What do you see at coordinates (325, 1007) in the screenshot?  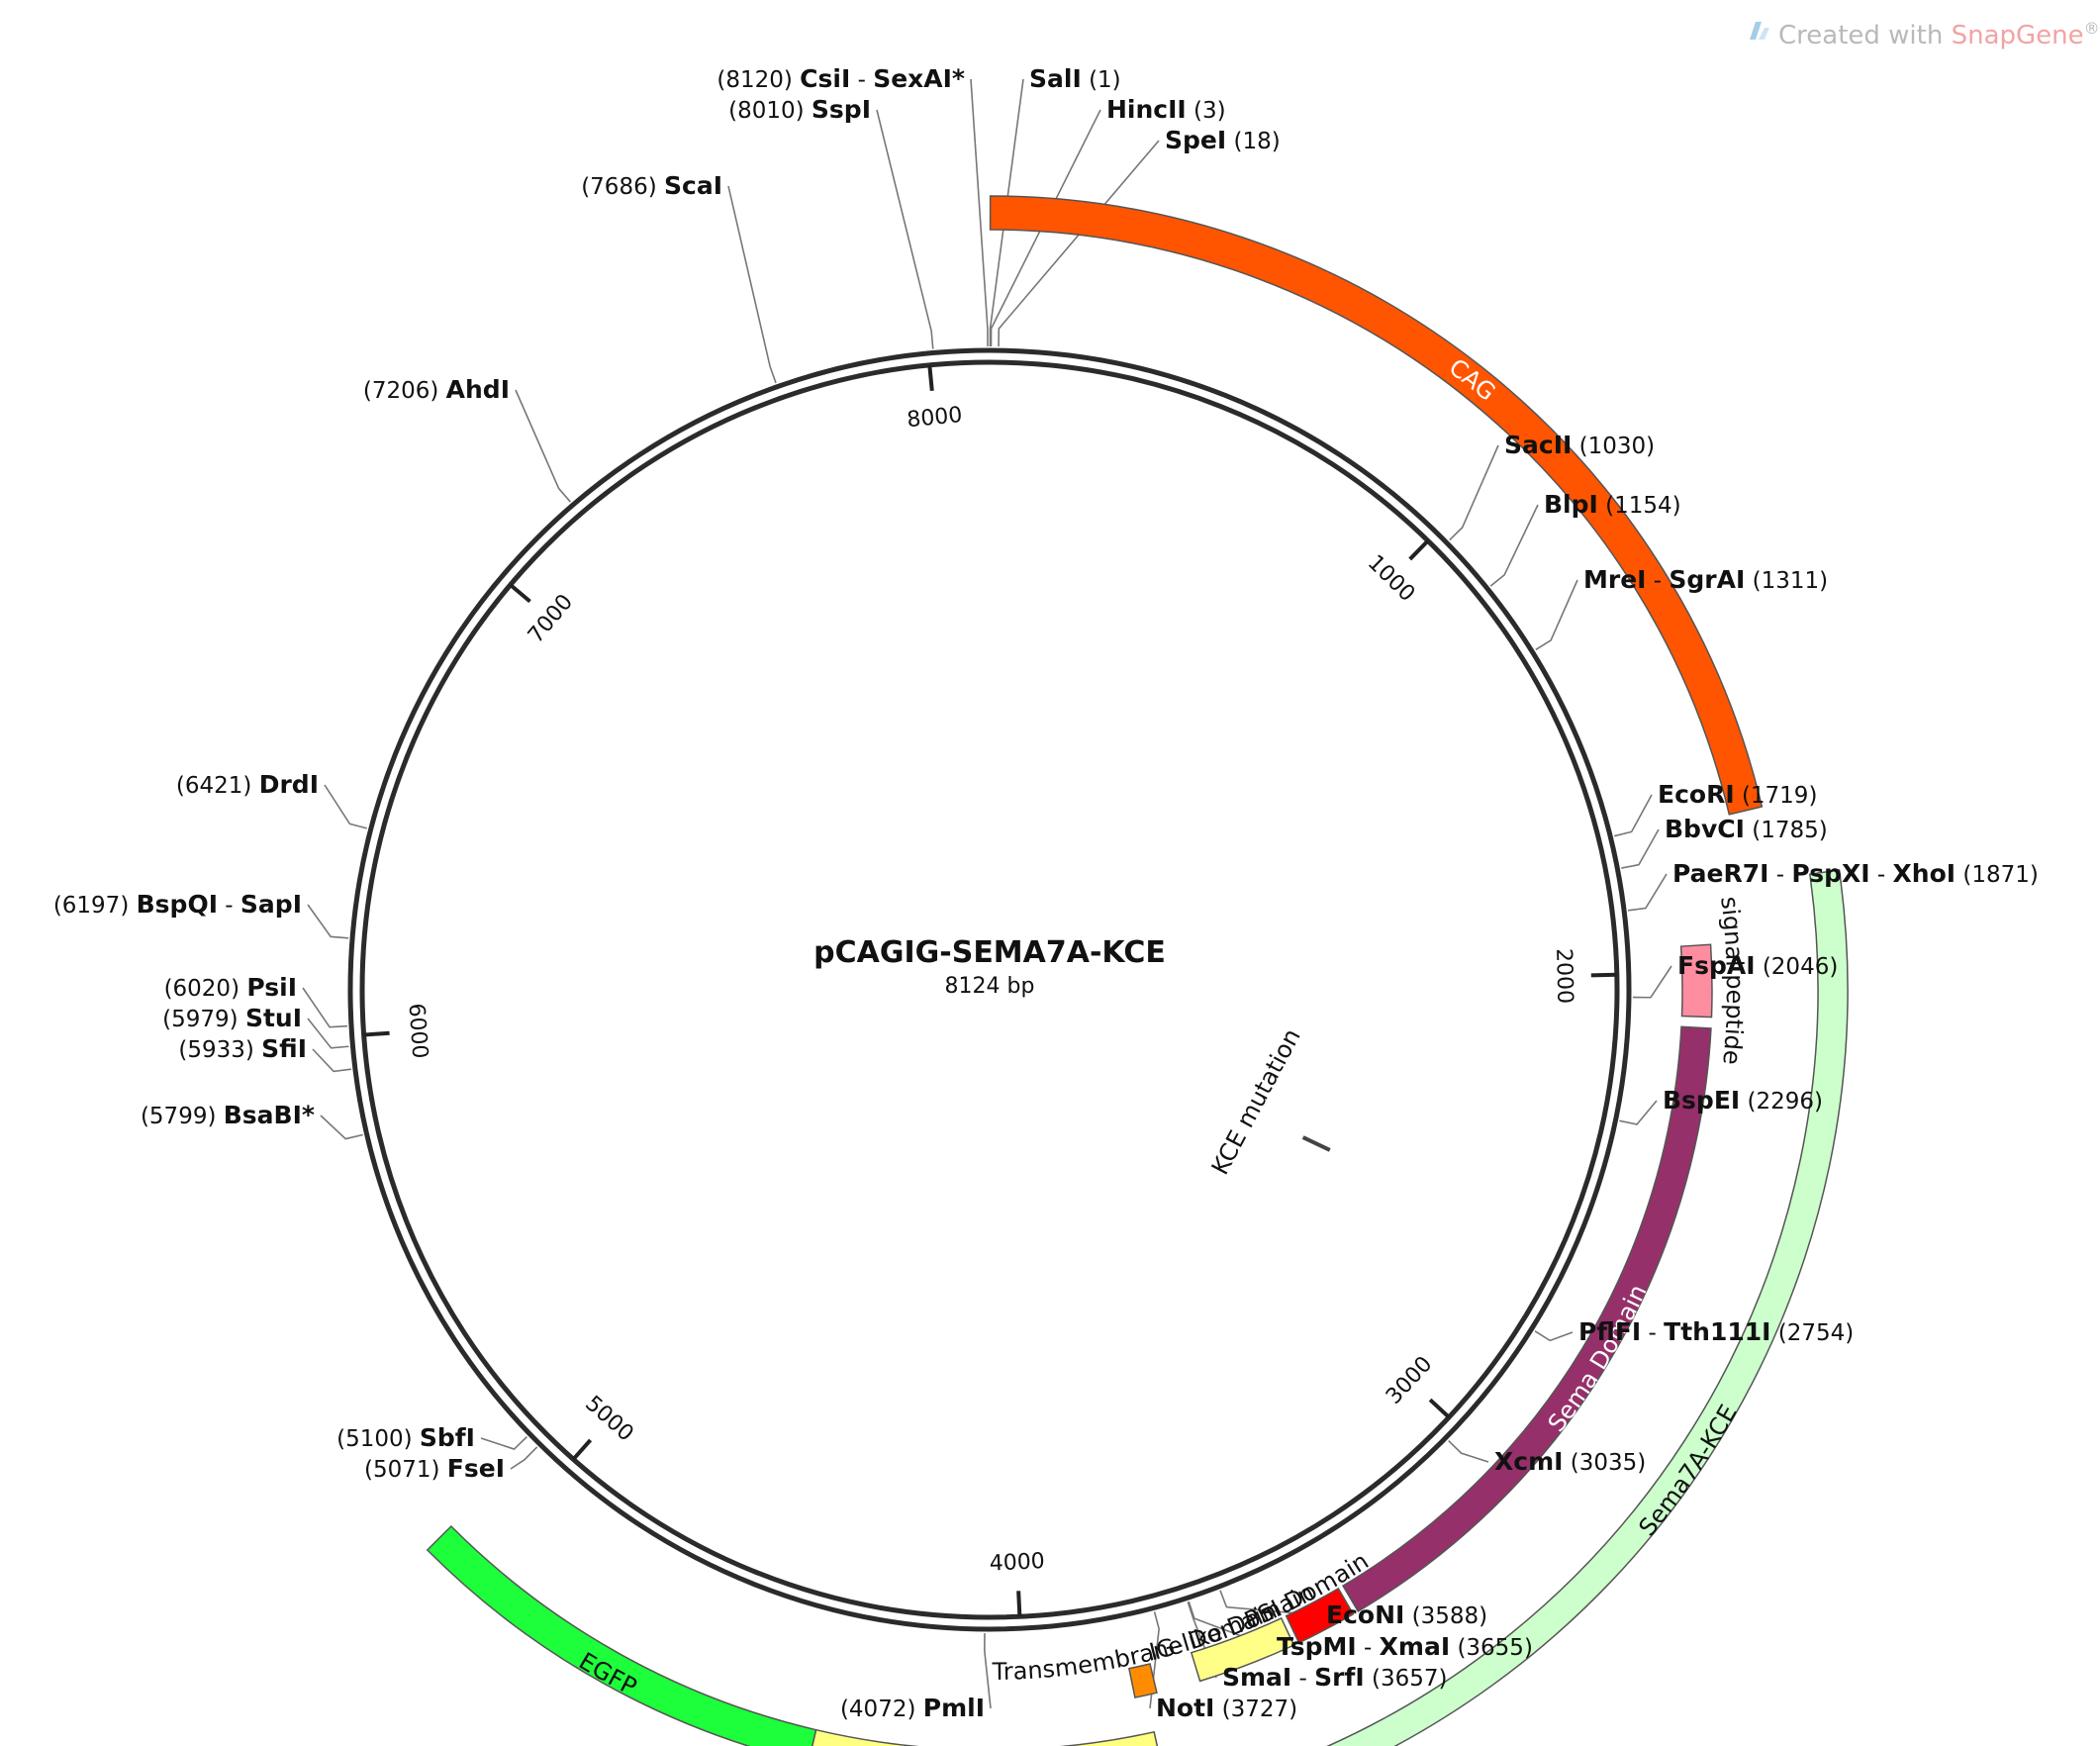 I see `site-line-psii` at bounding box center [325, 1007].